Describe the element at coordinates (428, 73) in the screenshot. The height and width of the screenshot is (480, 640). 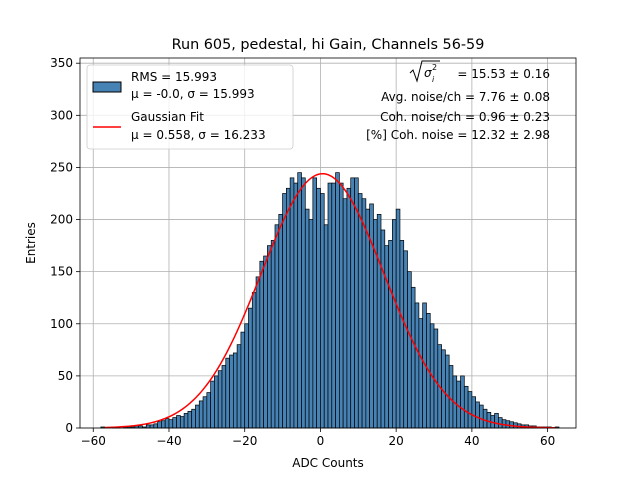
I see `sigma-symbol: σ` at that location.